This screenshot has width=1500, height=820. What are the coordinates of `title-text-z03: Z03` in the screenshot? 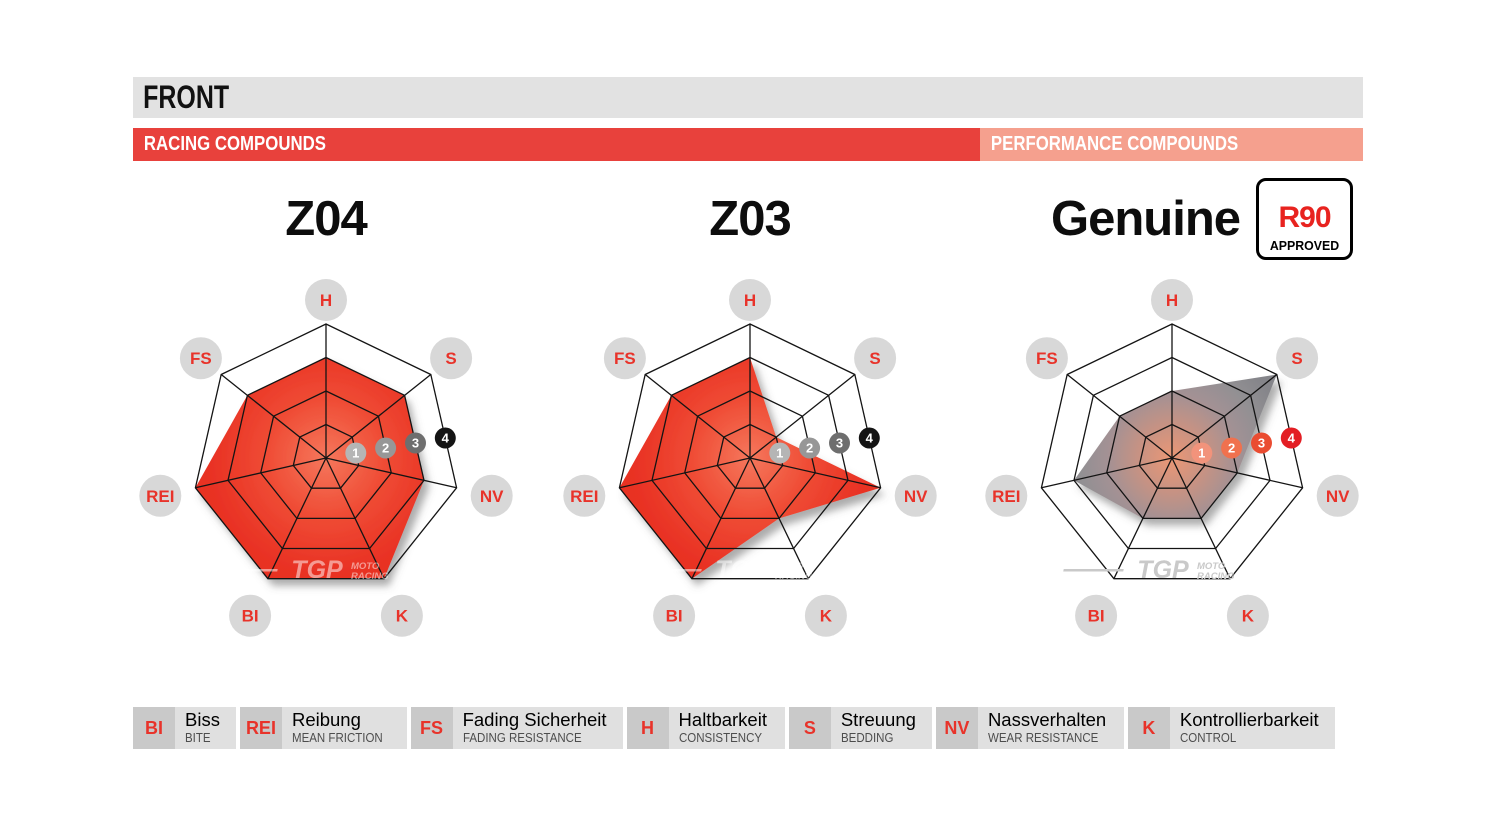 It's located at (750, 219).